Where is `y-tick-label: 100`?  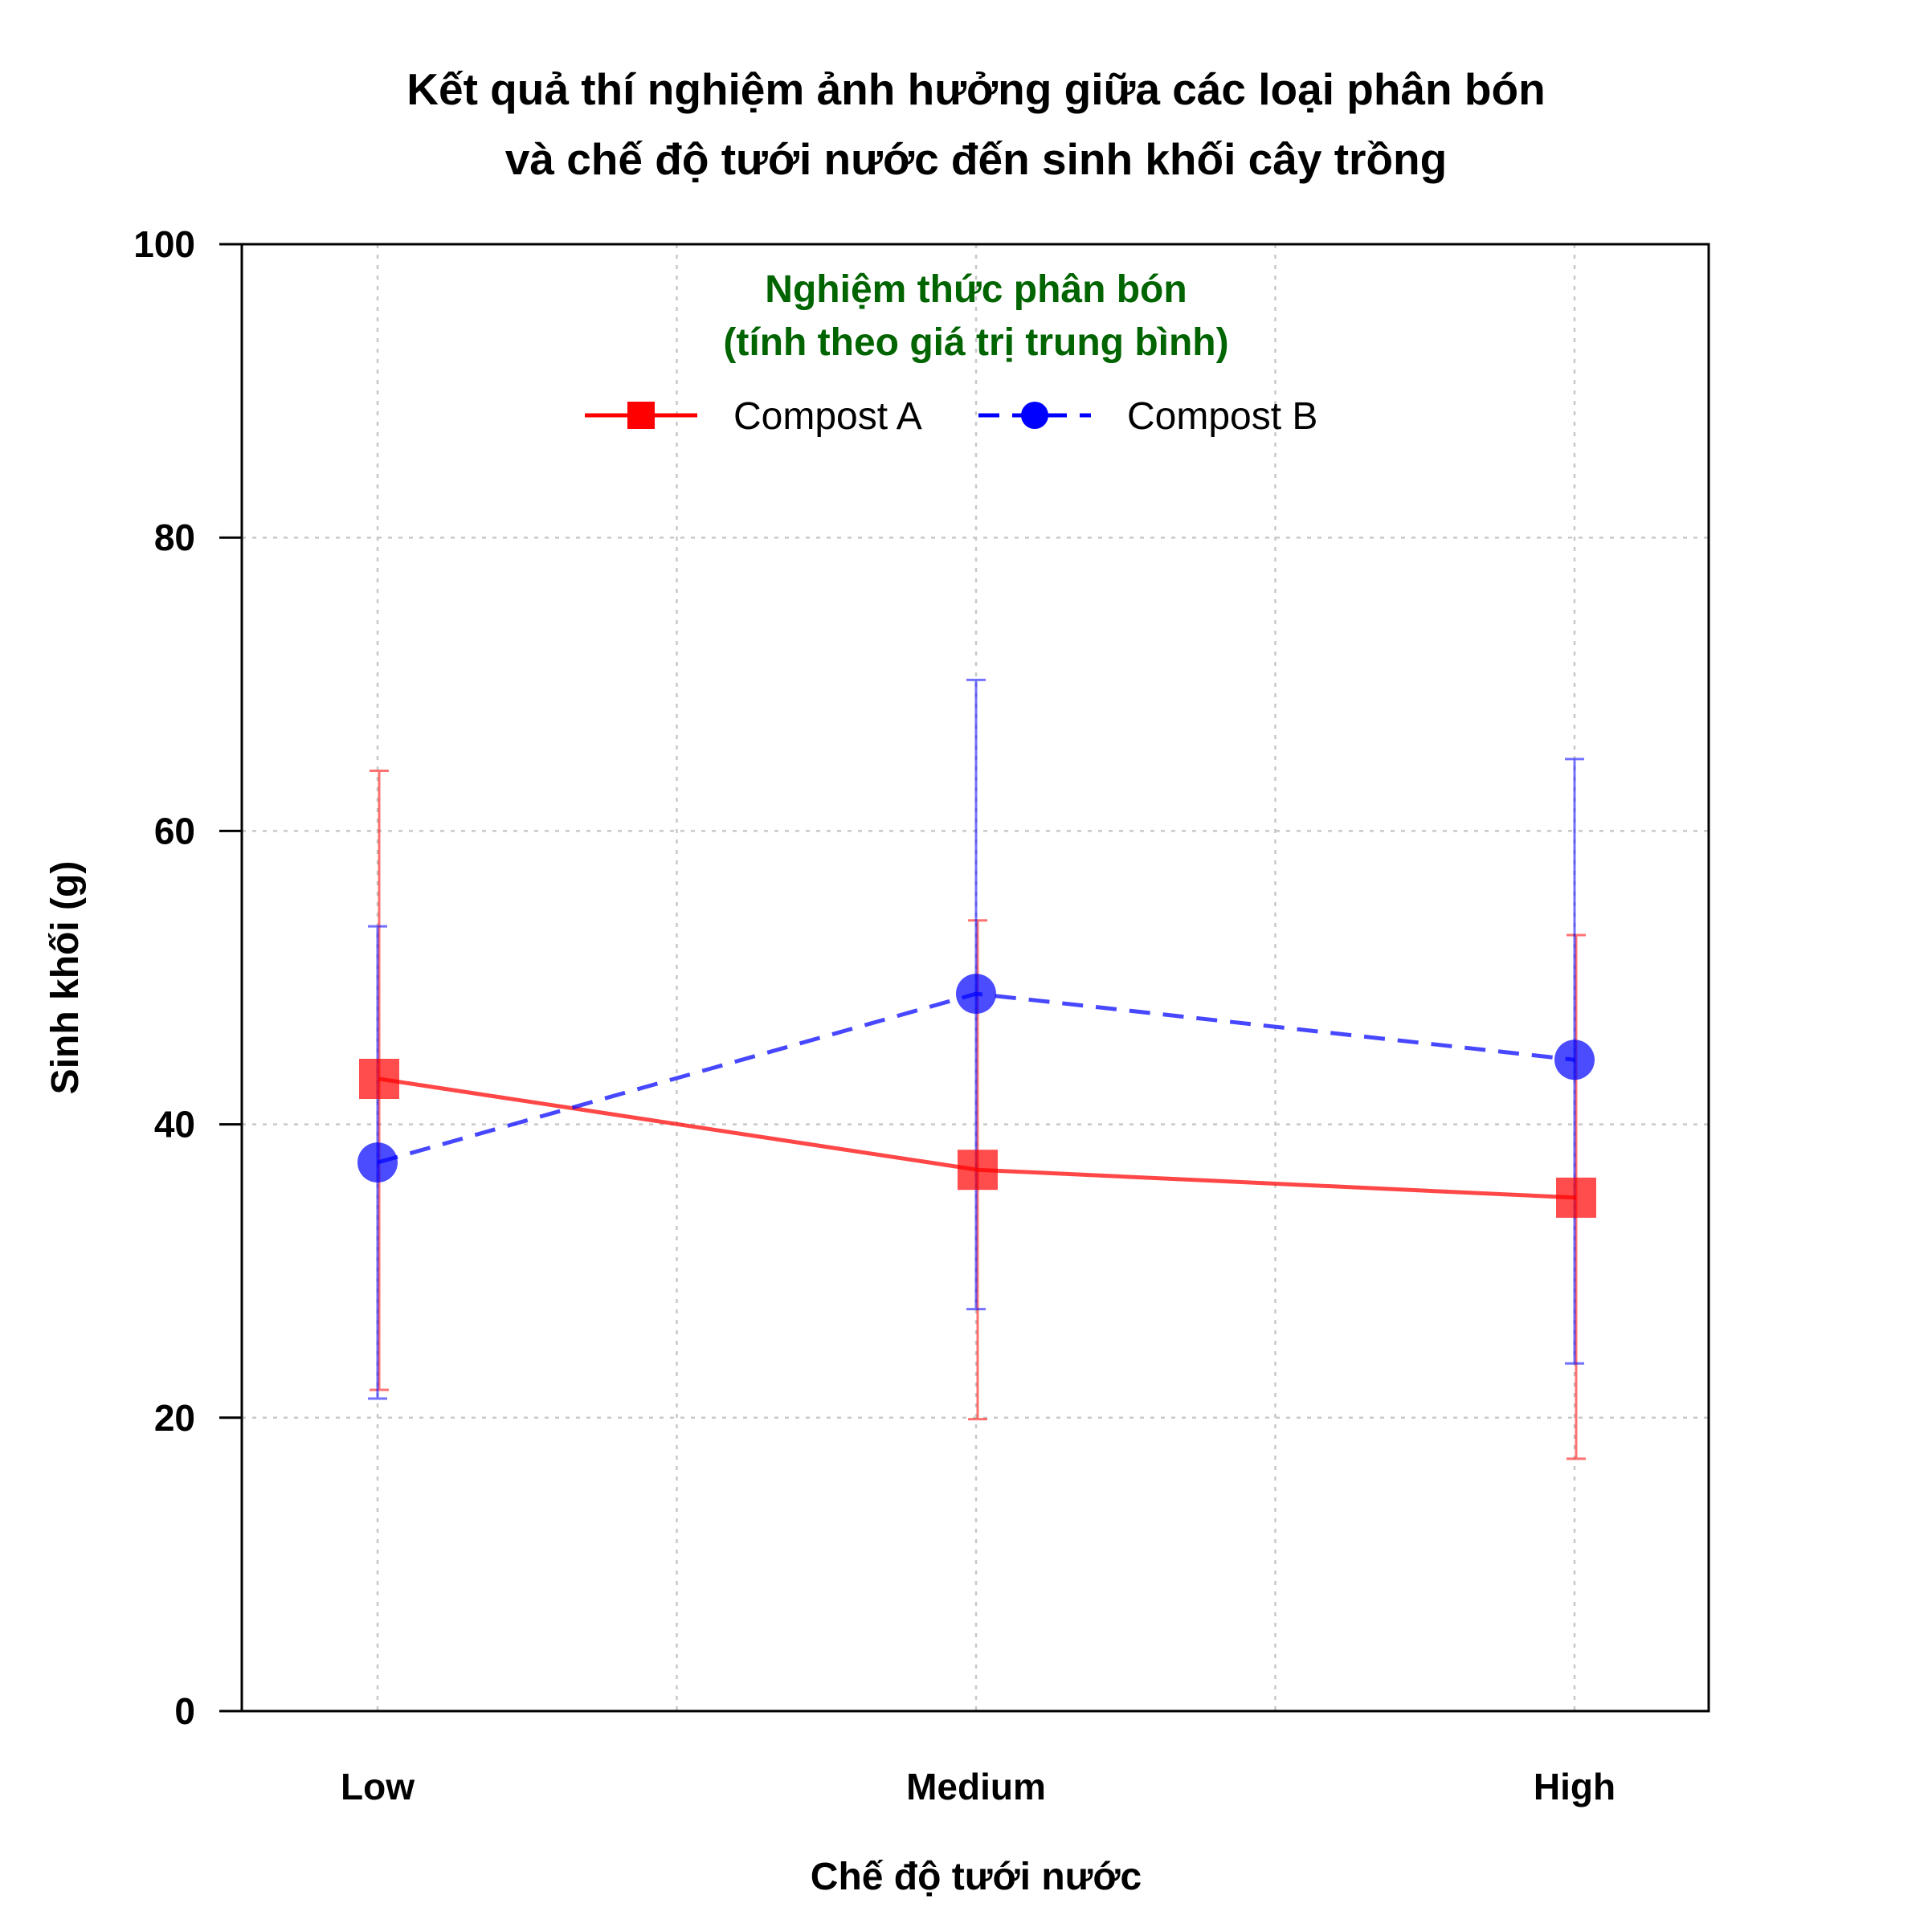
y-tick-label: 100 is located at coordinates (164, 244).